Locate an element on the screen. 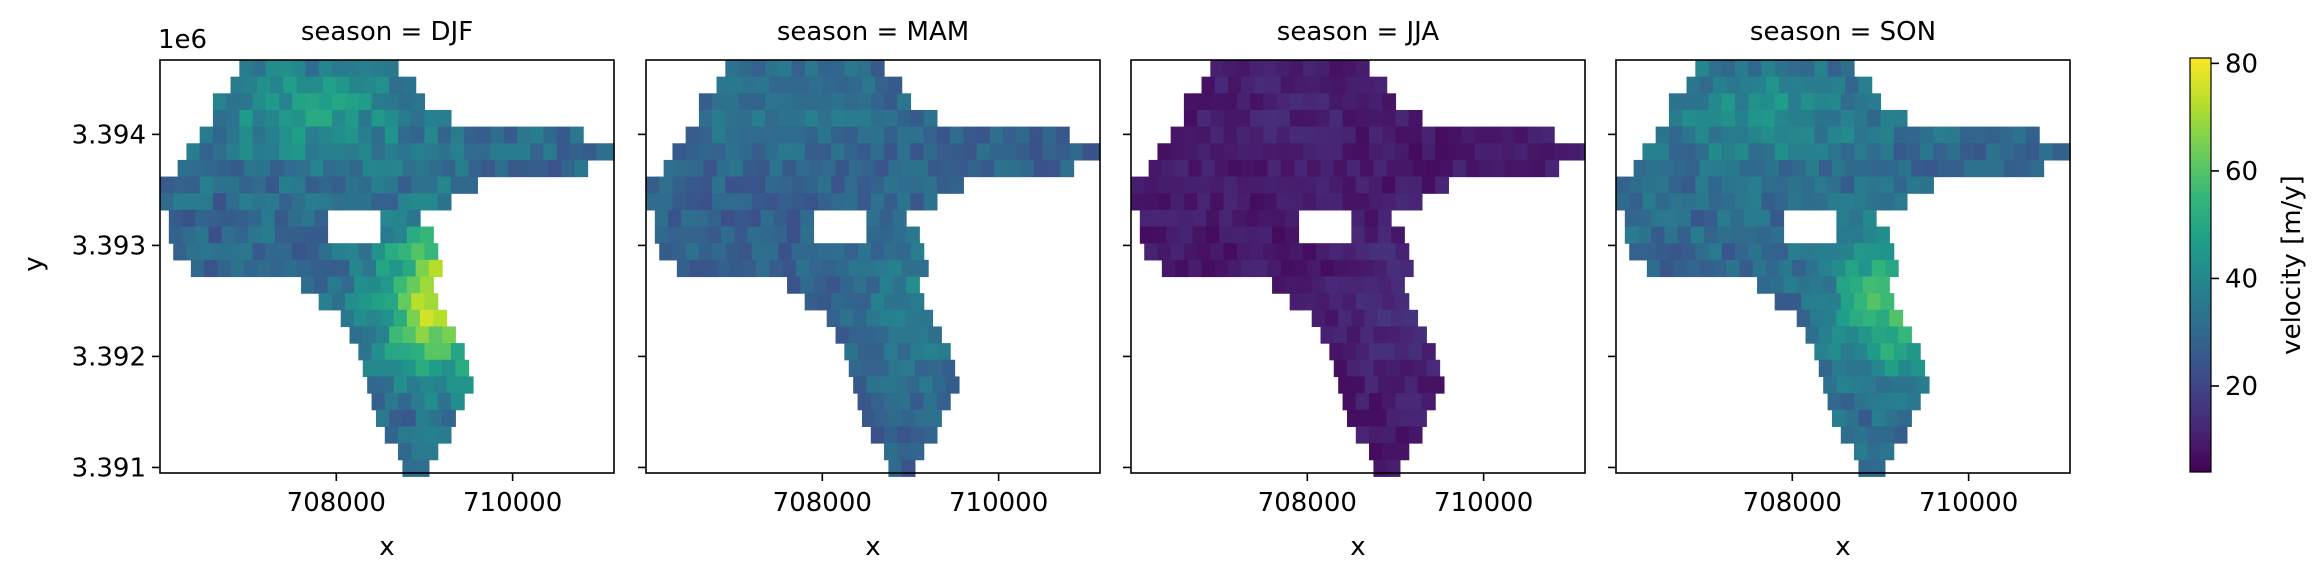 The height and width of the screenshot is (580, 2318). colorbar-tick-label: 40 is located at coordinates (2241, 279).